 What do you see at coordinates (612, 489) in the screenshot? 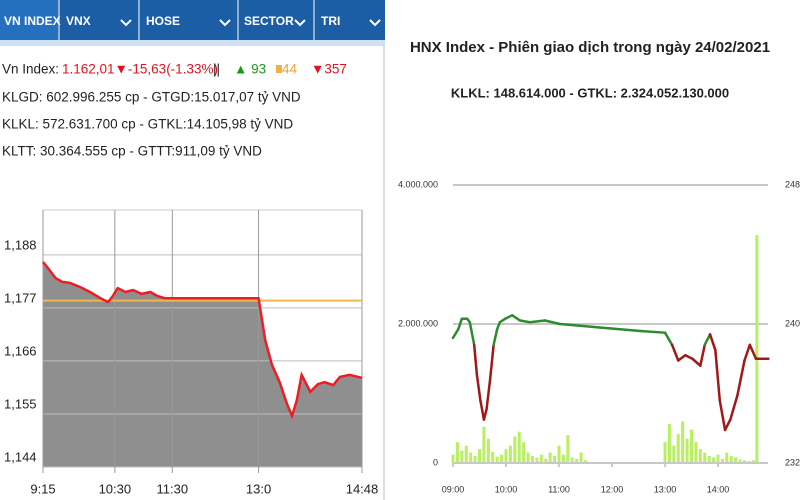
I see `x-tick-label: 12:00` at bounding box center [612, 489].